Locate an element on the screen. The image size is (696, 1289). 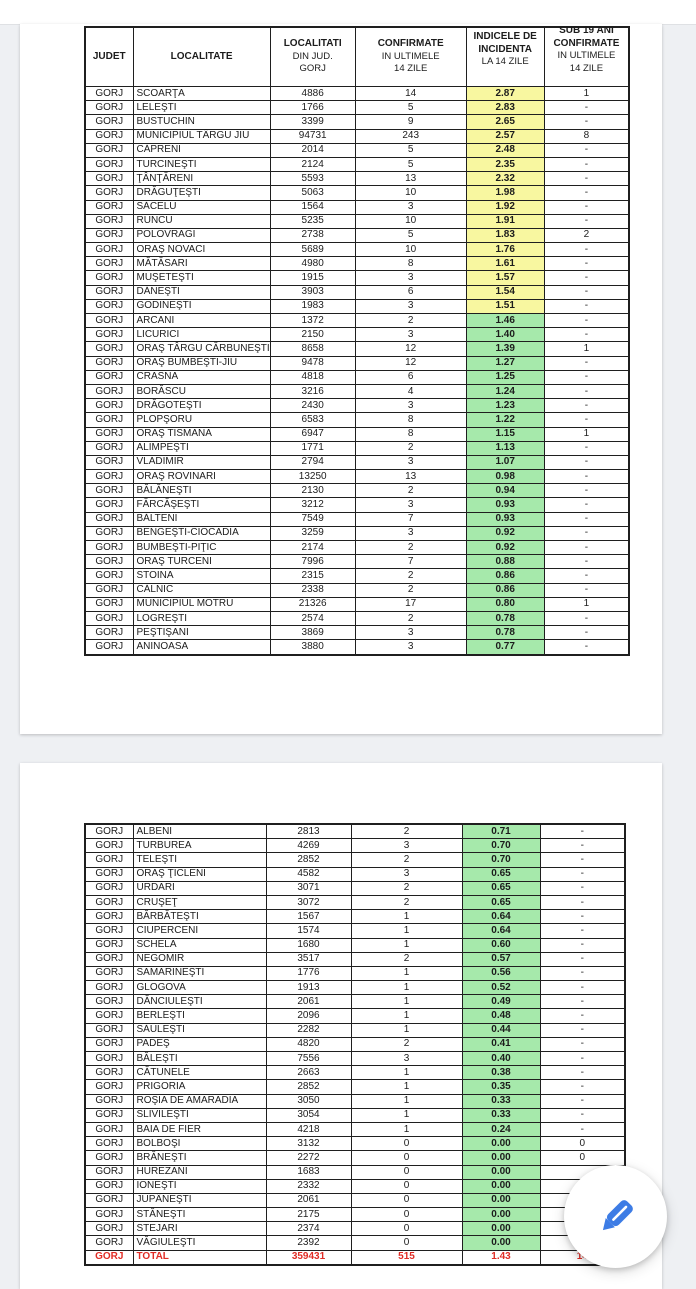
table-row: GORJ PEŞTIŞANI 3869 3 0.78- is located at coordinates (357, 633).